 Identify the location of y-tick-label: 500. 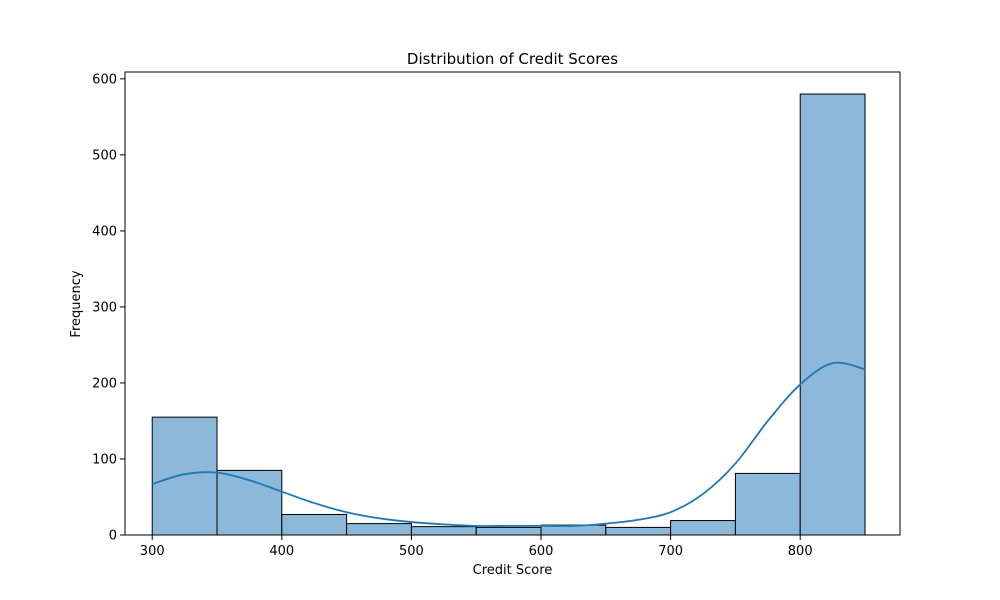
(104, 155).